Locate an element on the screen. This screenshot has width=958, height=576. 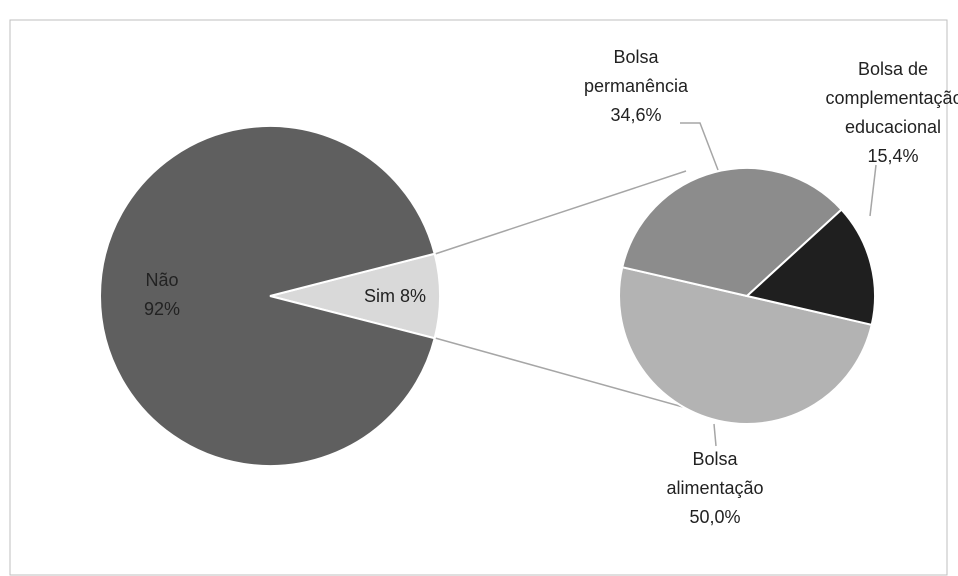
category-label: Bolsa alimentação is located at coordinates (715, 473).